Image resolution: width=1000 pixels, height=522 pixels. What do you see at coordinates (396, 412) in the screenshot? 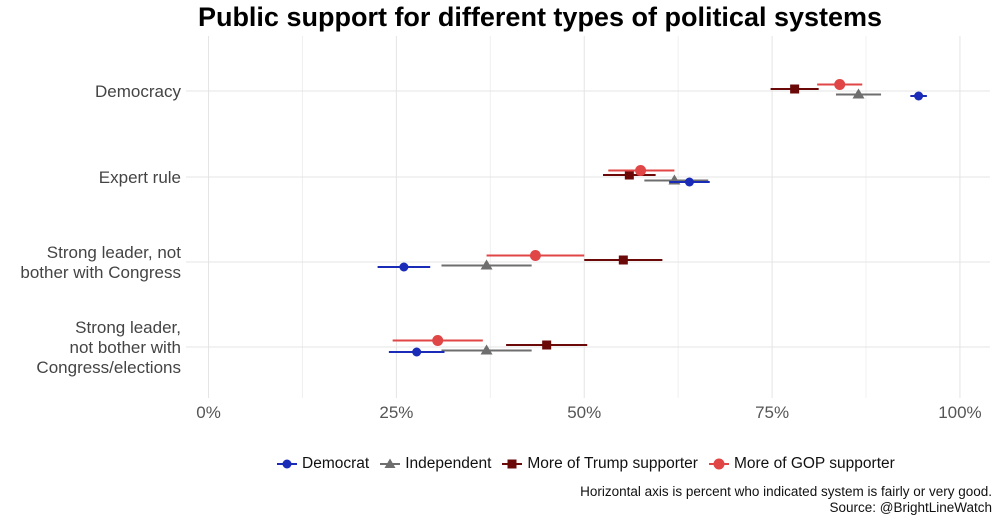
I see `x-tick-label: 25%` at bounding box center [396, 412].